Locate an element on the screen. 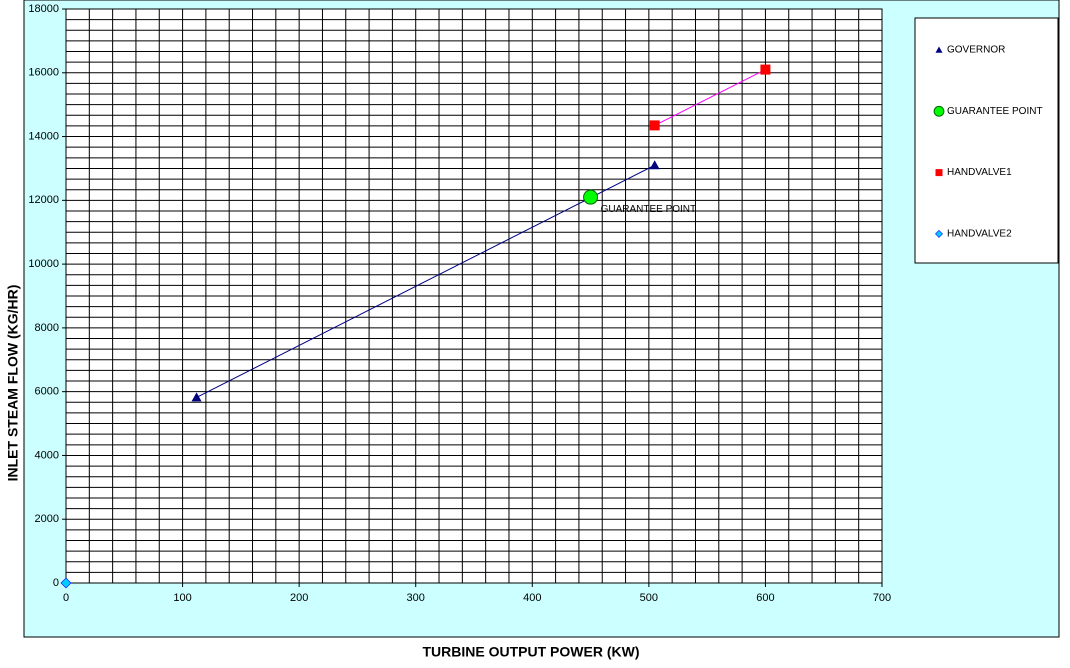 Image resolution: width=1070 pixels, height=668 pixels. y-tick-label: 16000 is located at coordinates (43, 73).